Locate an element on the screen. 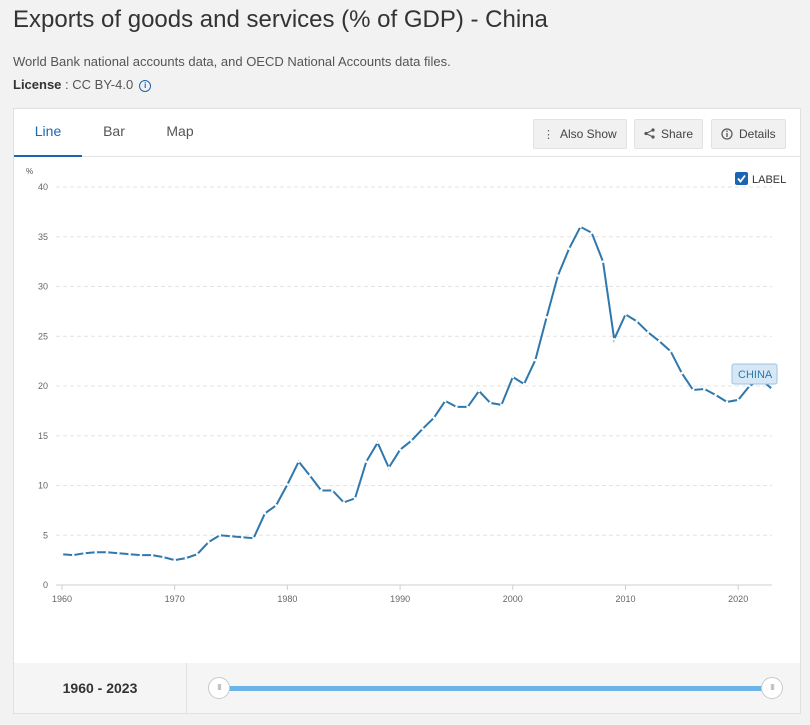 This screenshot has height=725, width=810. data-point-1982 is located at coordinates (310, 475).